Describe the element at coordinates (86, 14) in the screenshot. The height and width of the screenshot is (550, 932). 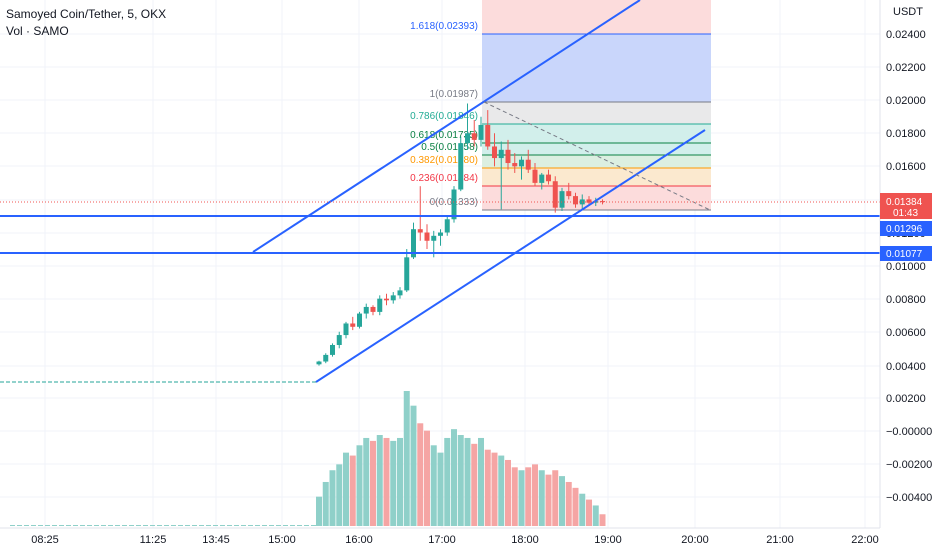
I see `symbol-title: Samoyed Coin/Tether, 5, OKX` at that location.